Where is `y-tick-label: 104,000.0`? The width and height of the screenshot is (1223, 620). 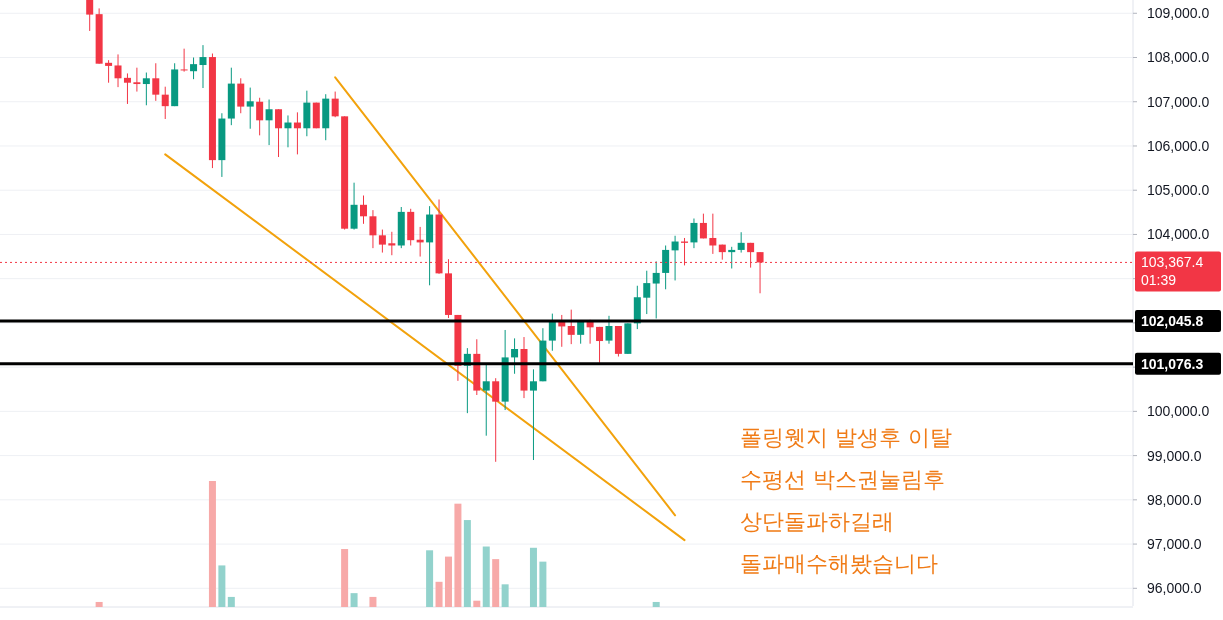 y-tick-label: 104,000.0 is located at coordinates (1178, 234).